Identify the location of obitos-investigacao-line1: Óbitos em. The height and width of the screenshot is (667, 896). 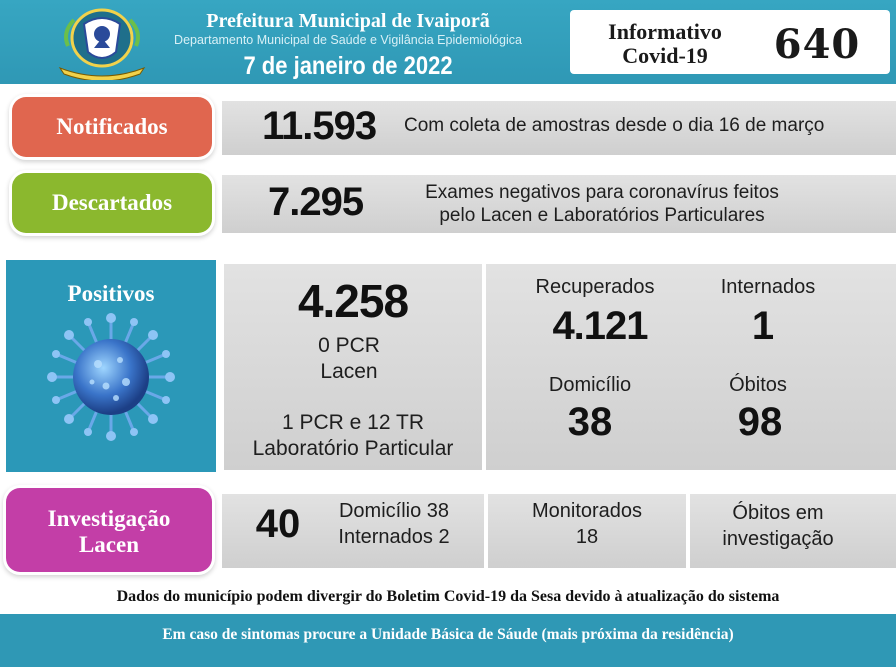
(778, 513).